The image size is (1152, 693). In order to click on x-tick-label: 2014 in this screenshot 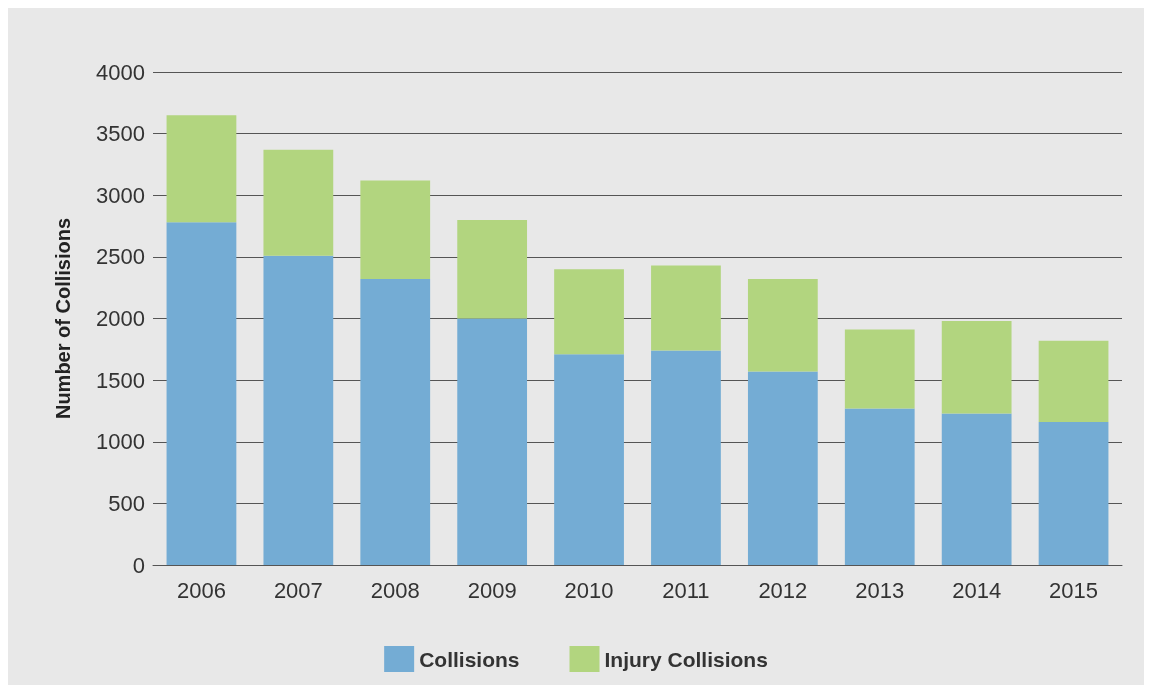, I will do `click(977, 590)`.